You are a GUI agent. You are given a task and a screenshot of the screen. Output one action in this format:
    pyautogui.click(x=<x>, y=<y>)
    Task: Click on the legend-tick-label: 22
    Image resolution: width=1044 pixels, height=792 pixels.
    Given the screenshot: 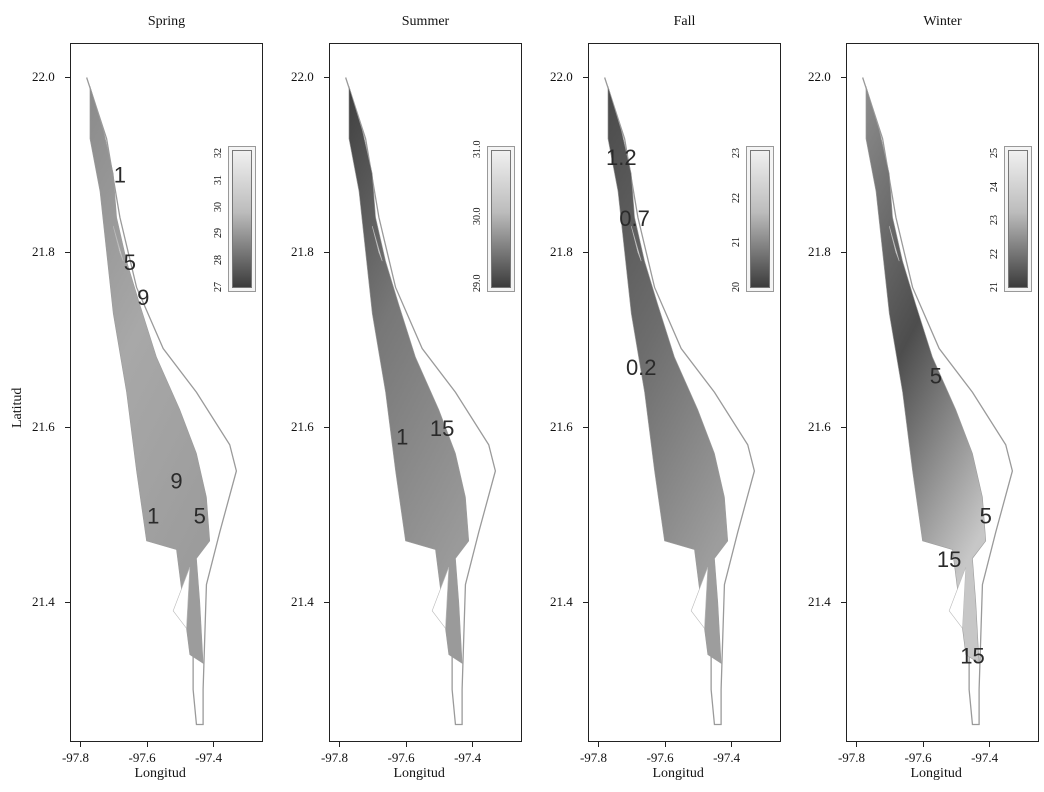 What is the action you would take?
    pyautogui.click(x=994, y=253)
    